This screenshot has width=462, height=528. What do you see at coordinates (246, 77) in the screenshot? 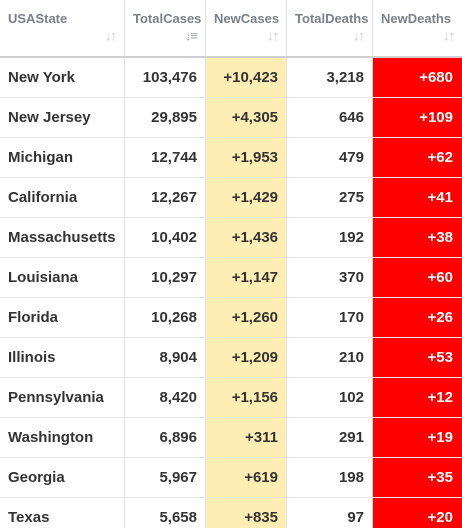
I see `new-cases-cell: +10,423` at bounding box center [246, 77].